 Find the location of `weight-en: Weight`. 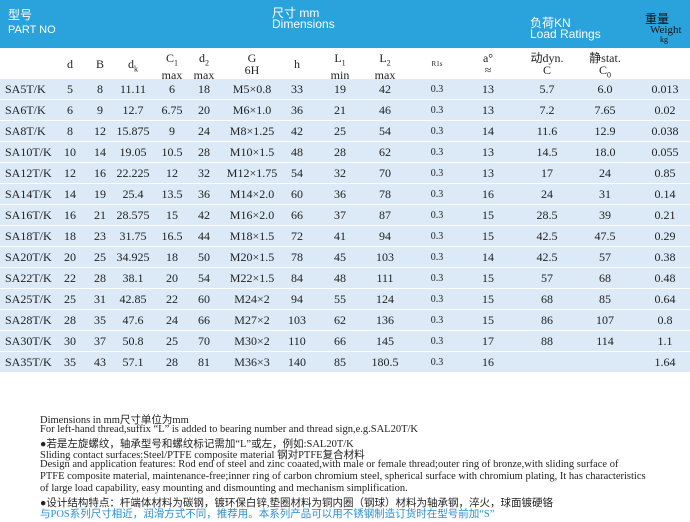

weight-en: Weight is located at coordinates (666, 30).